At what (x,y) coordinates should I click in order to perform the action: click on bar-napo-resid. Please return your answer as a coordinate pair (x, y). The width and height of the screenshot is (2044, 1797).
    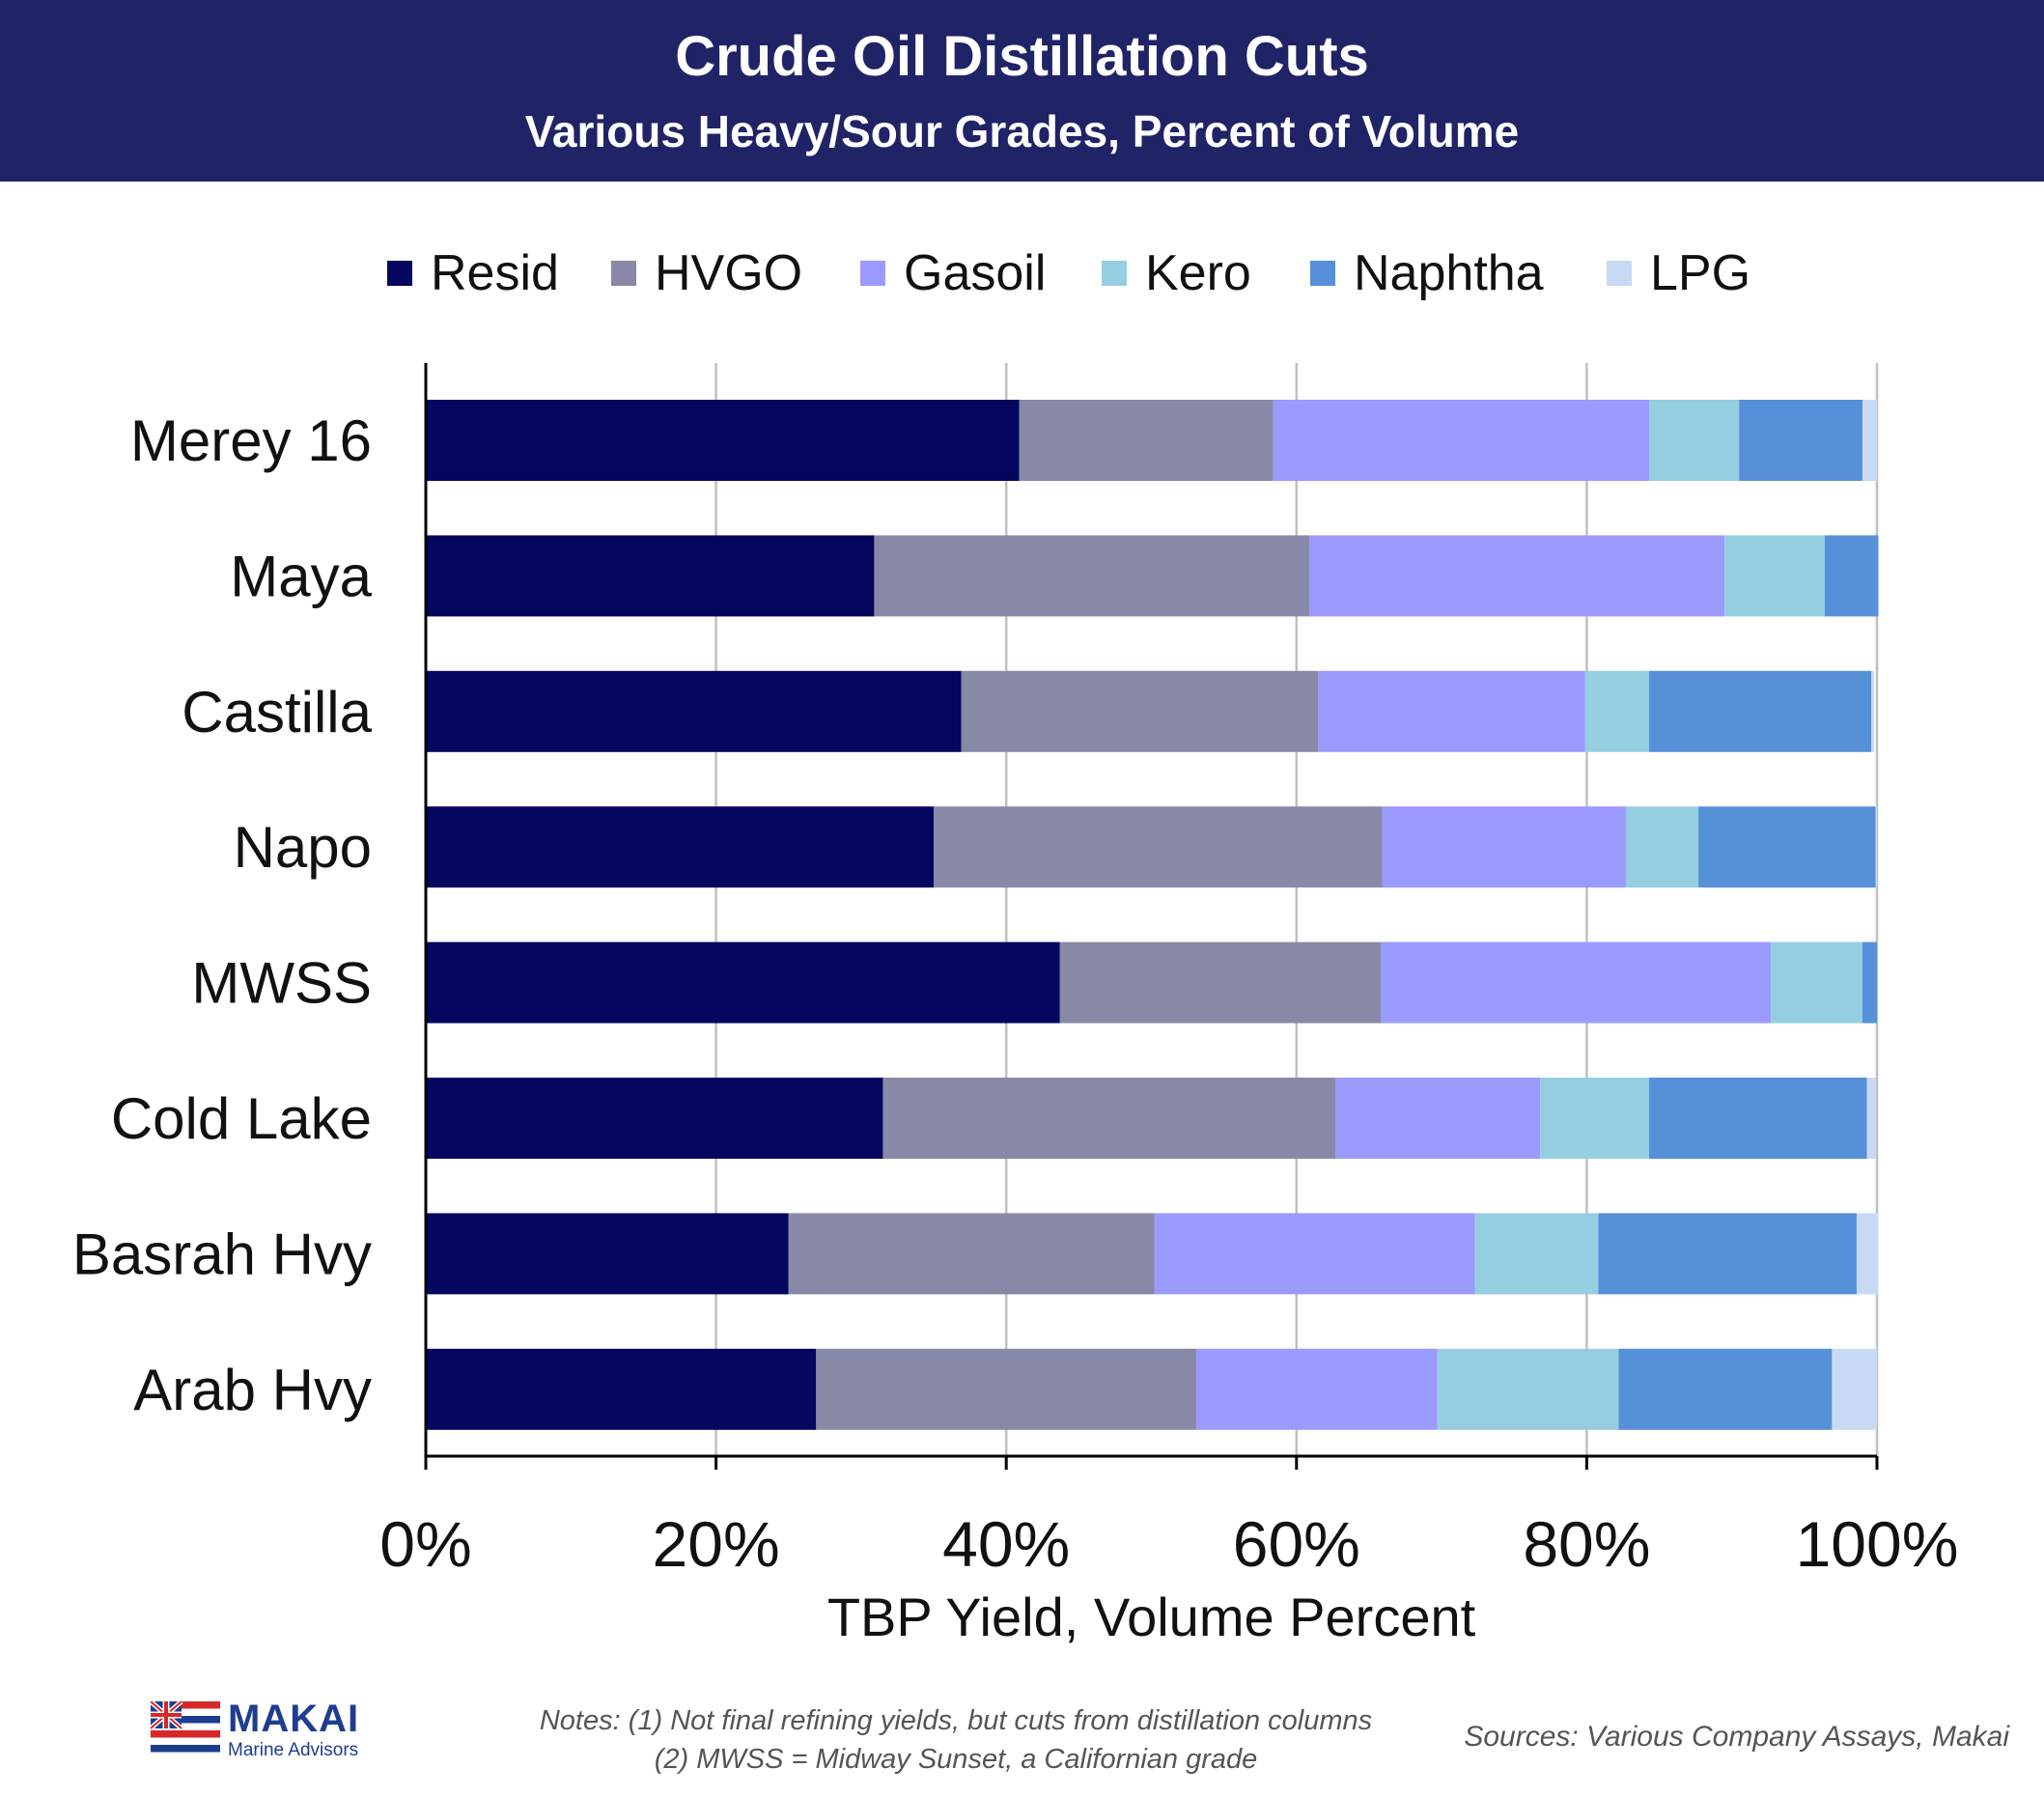
    Looking at the image, I should click on (680, 847).